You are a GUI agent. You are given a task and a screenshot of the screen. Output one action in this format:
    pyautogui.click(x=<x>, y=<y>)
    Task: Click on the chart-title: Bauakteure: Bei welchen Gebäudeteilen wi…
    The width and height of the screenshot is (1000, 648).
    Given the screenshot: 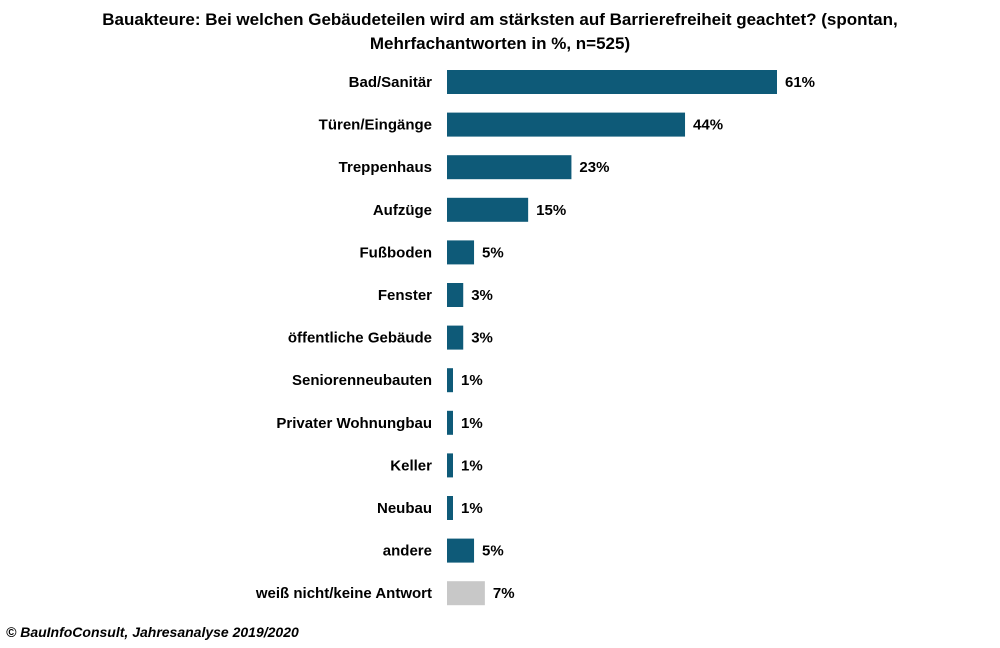 What is the action you would take?
    pyautogui.click(x=500, y=32)
    